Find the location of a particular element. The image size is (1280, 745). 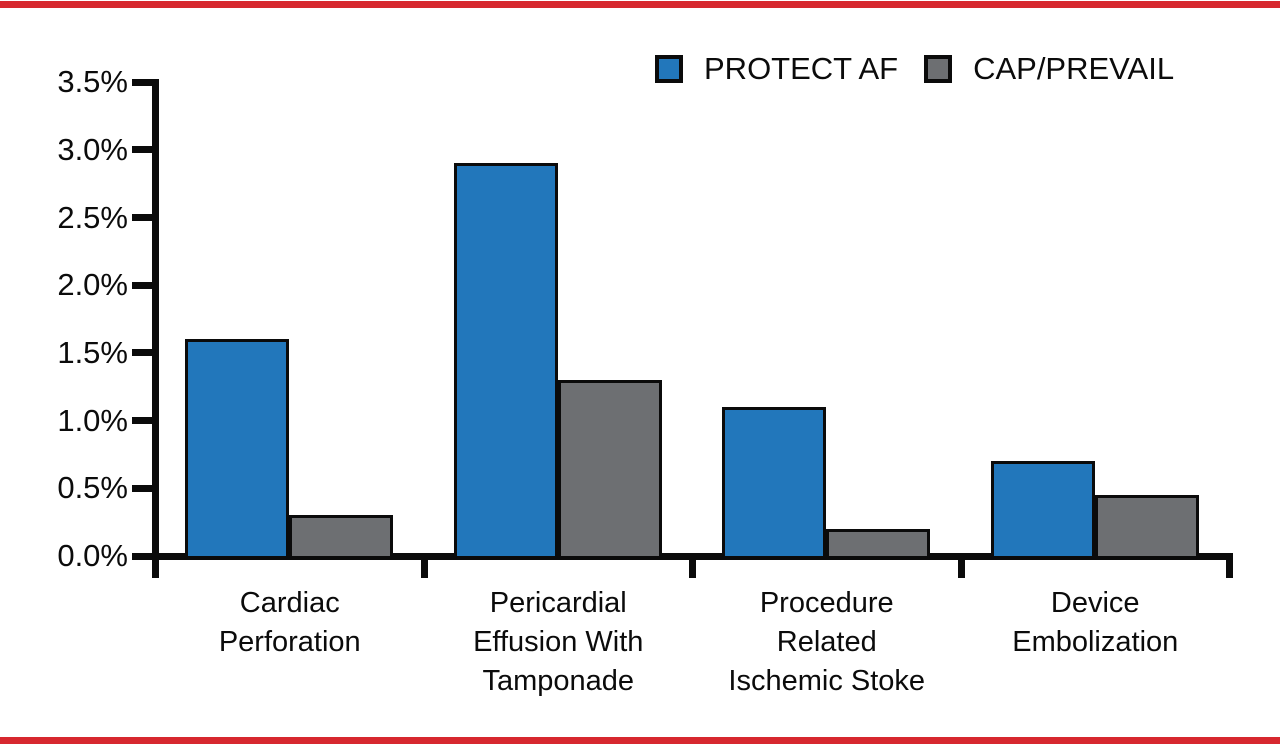

y-axis is located at coordinates (155, 328).